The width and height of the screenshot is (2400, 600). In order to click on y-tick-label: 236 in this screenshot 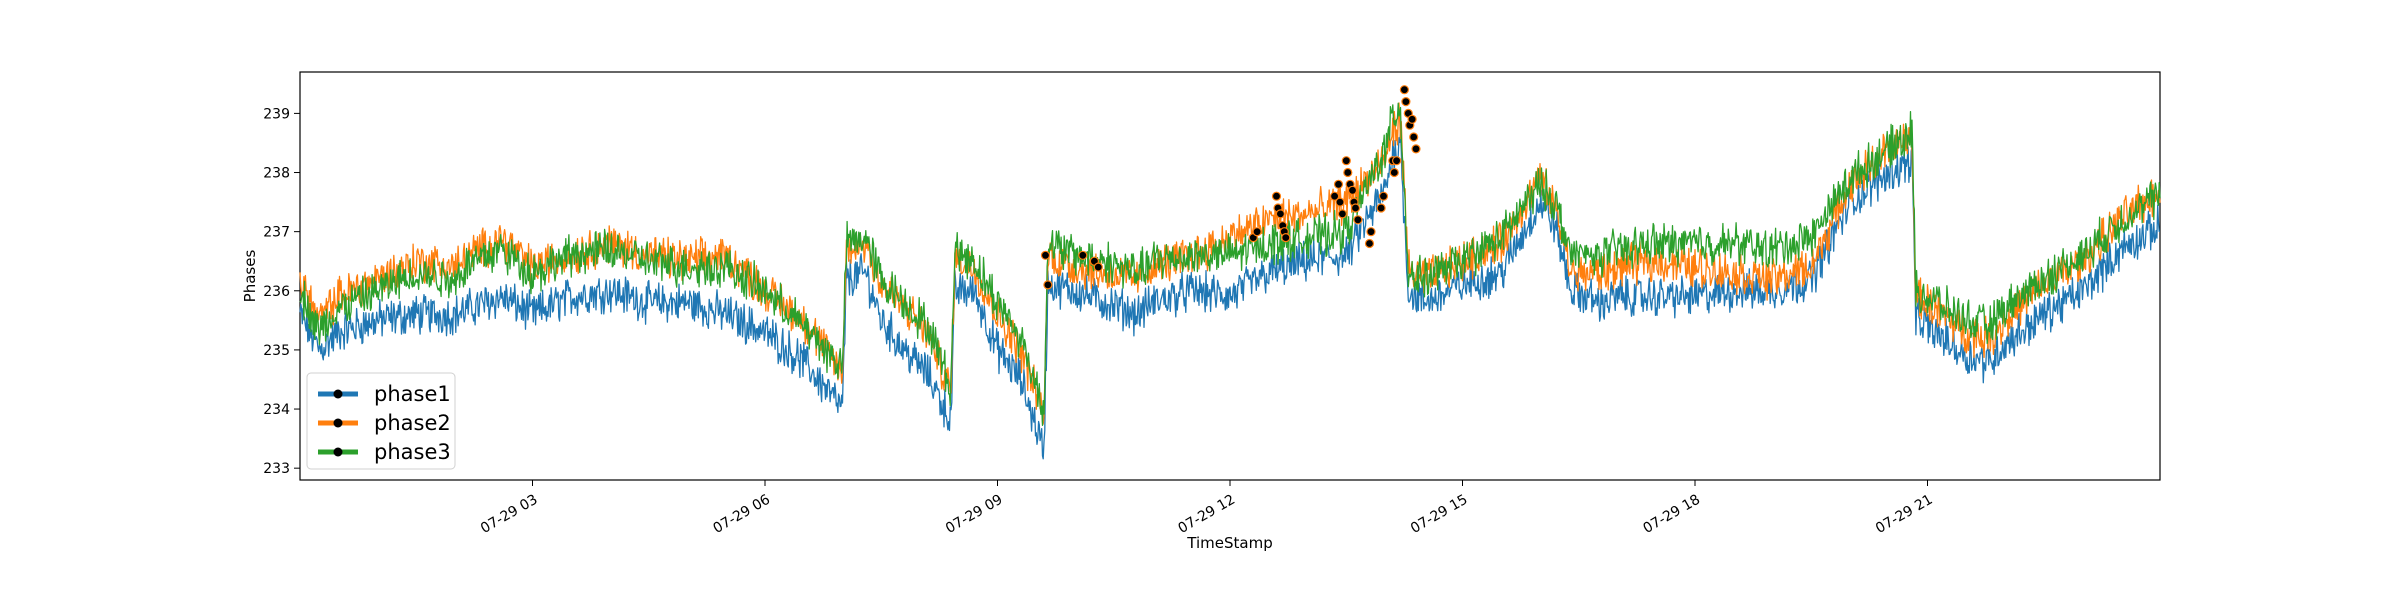, I will do `click(276, 292)`.